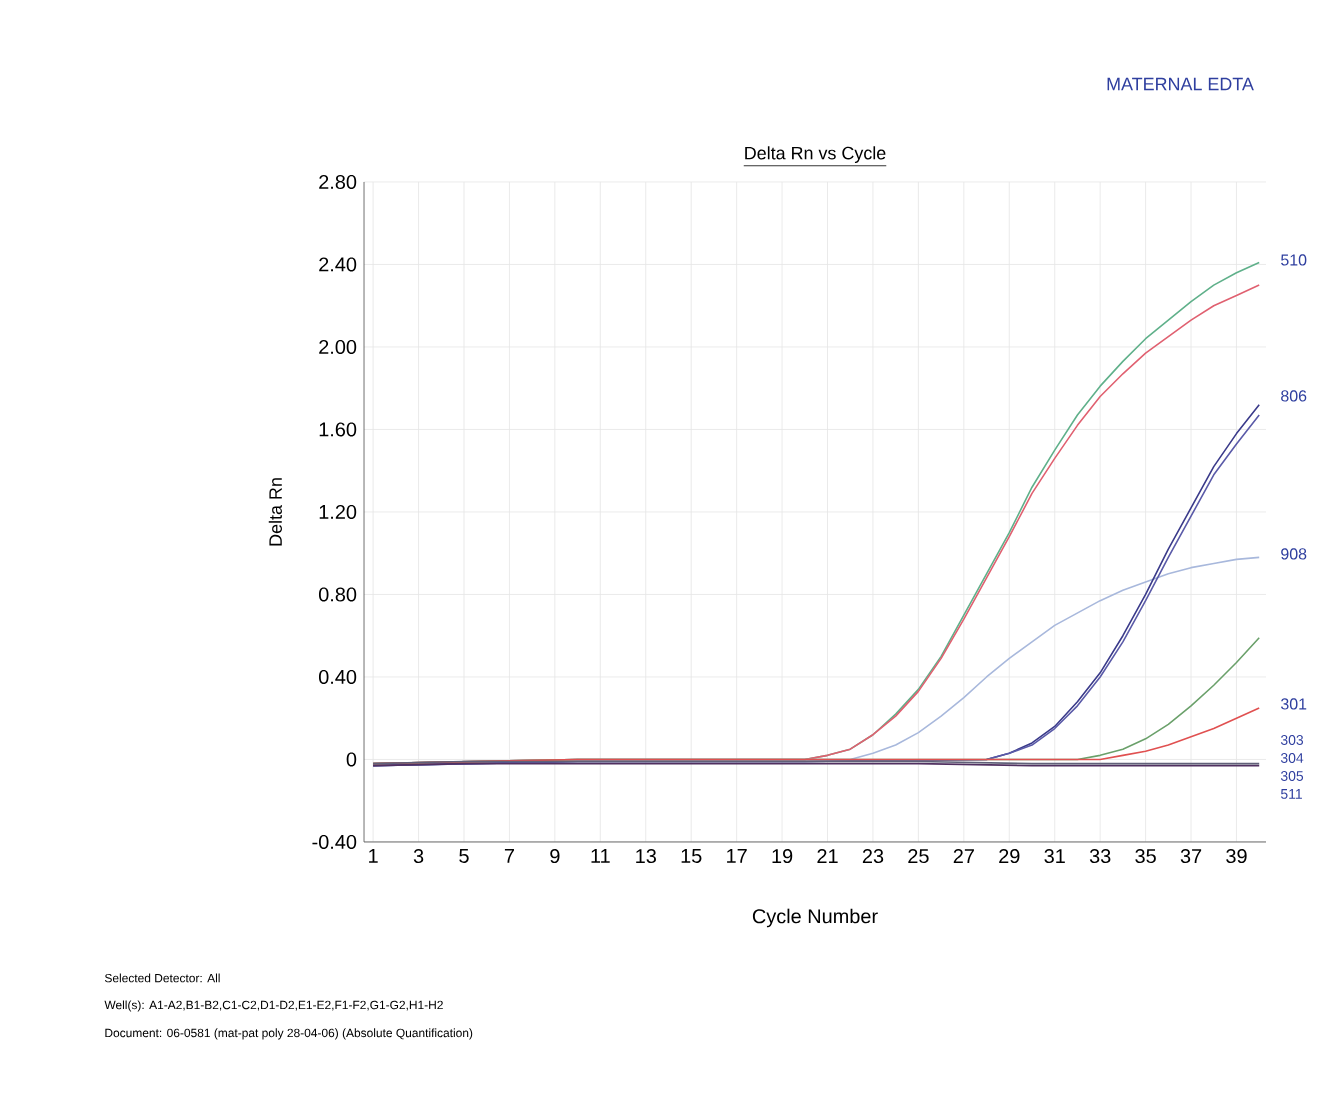 The width and height of the screenshot is (1344, 1106). Describe the element at coordinates (873, 856) in the screenshot. I see `x-tick-label: 23` at that location.